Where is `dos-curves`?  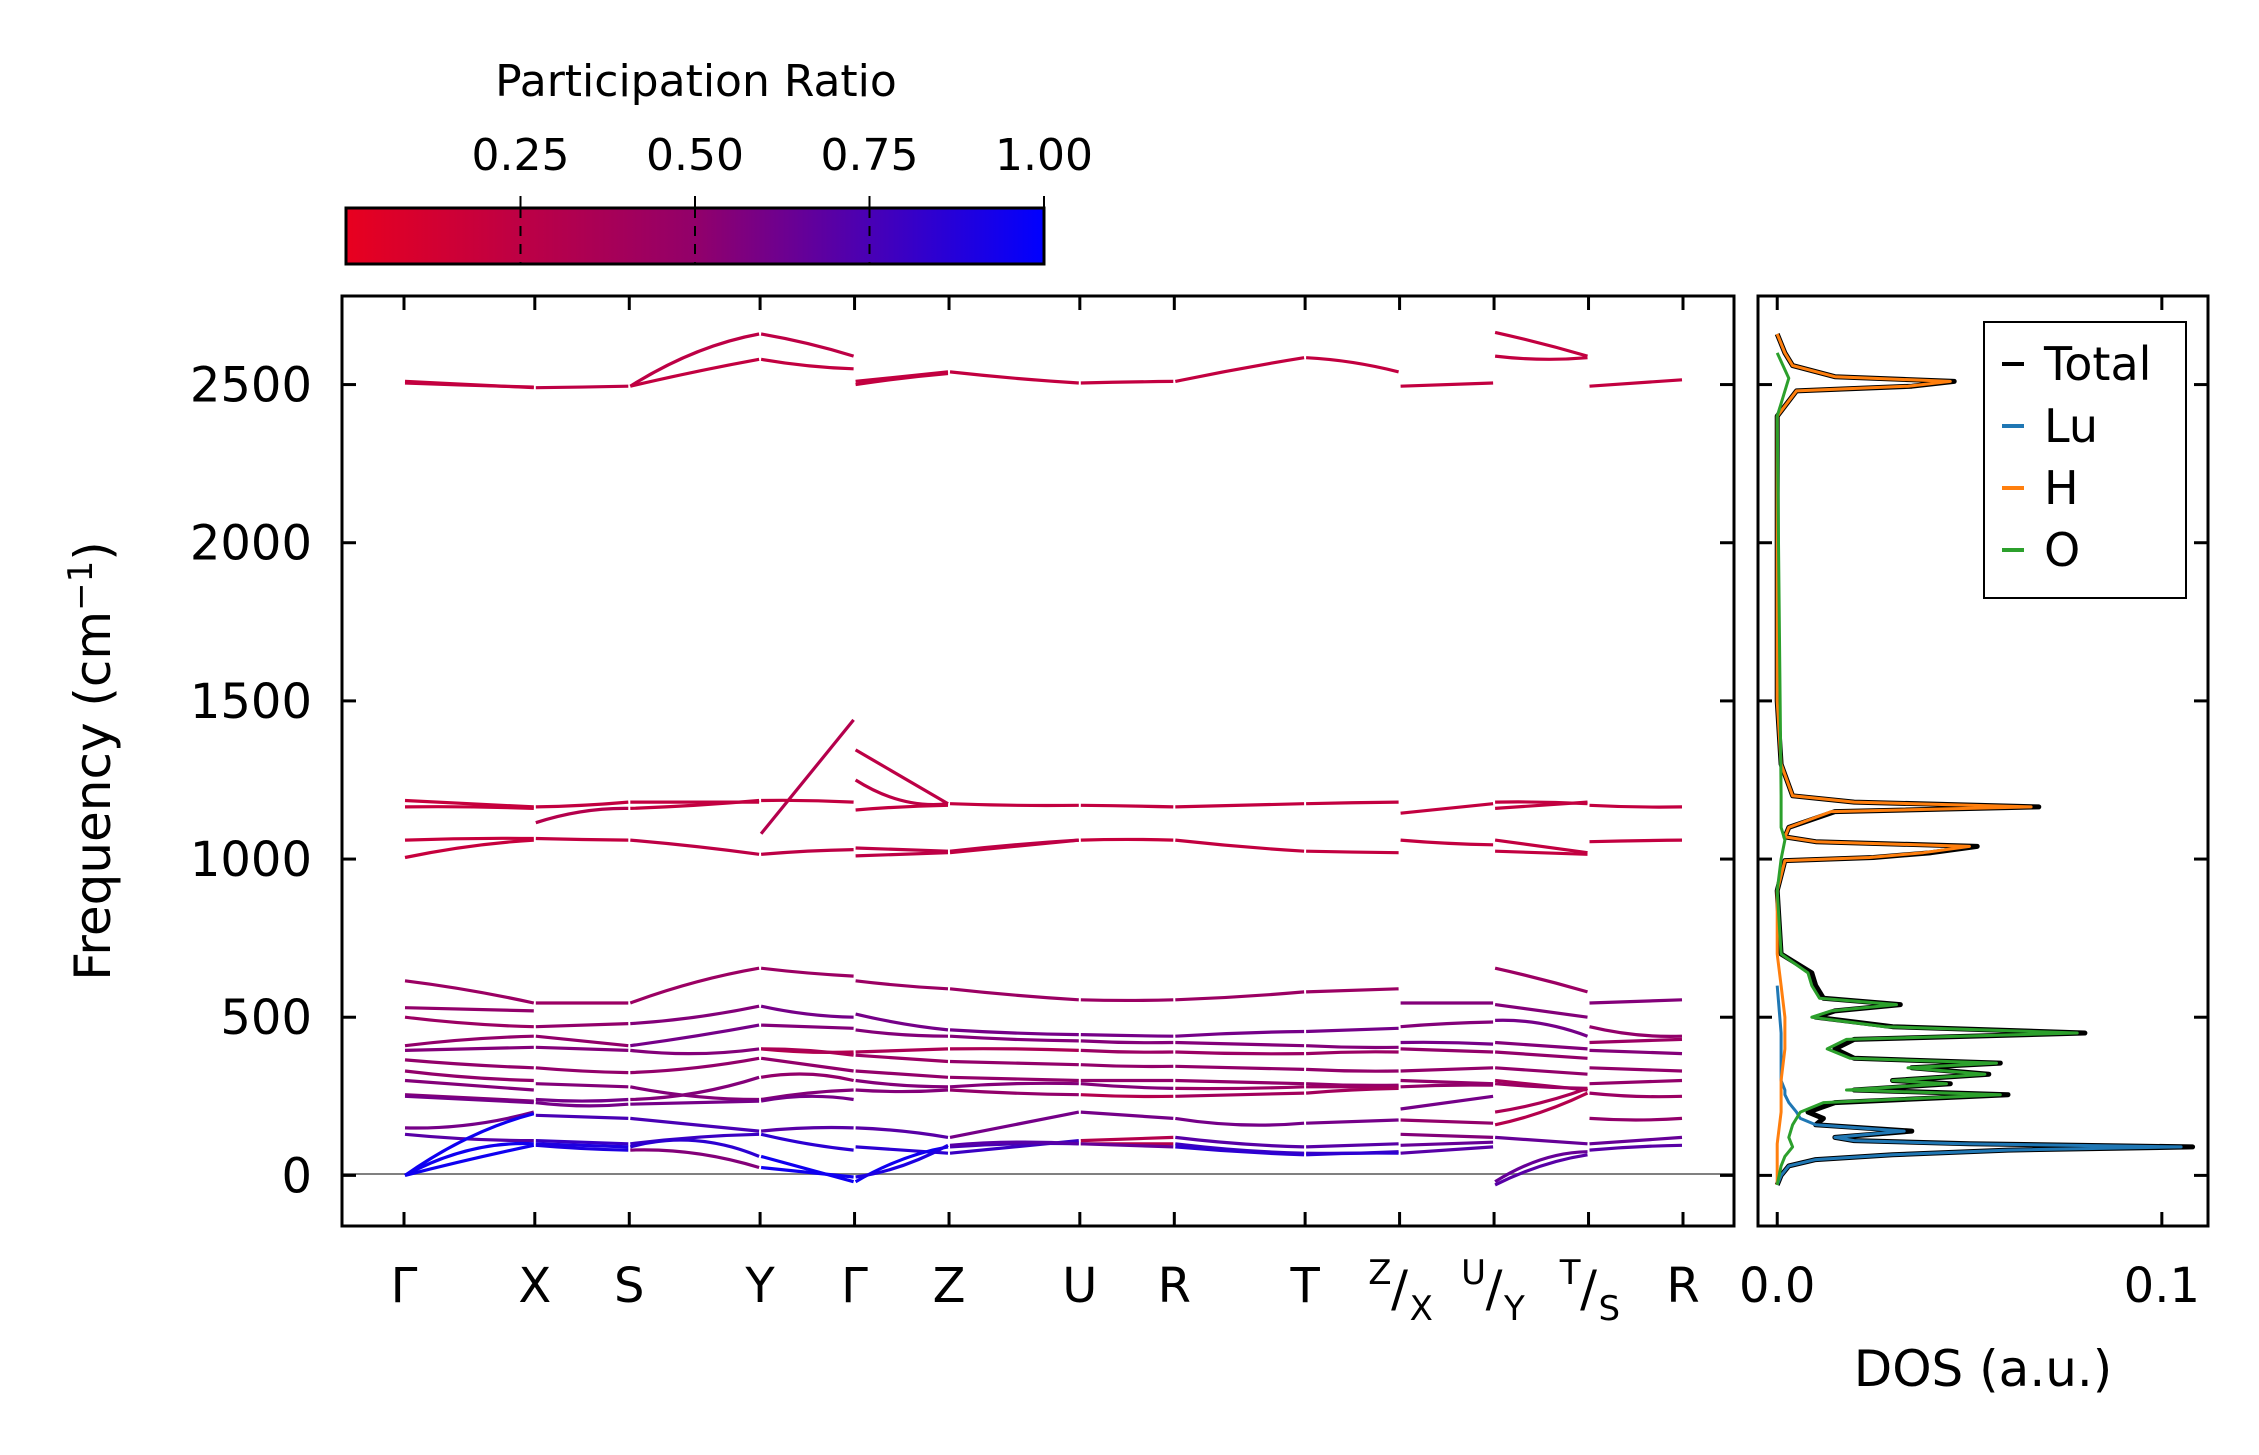 dos-curves is located at coordinates (1985, 759).